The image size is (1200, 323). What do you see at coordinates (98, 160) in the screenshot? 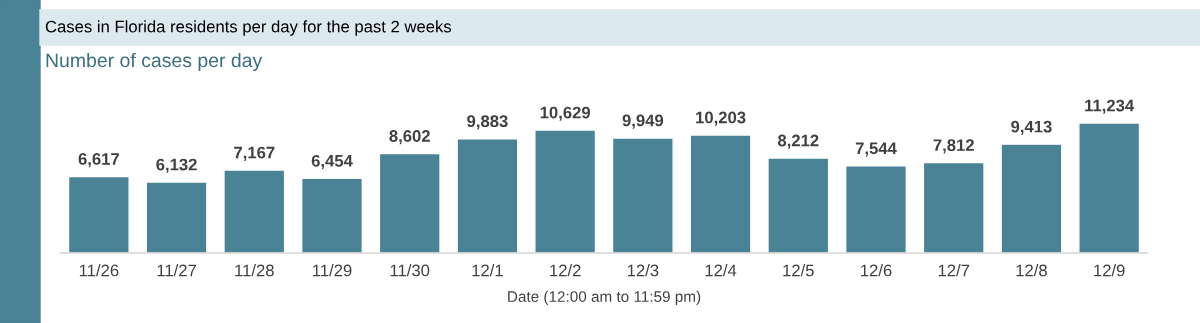
I see `data-label: 6,617` at bounding box center [98, 160].